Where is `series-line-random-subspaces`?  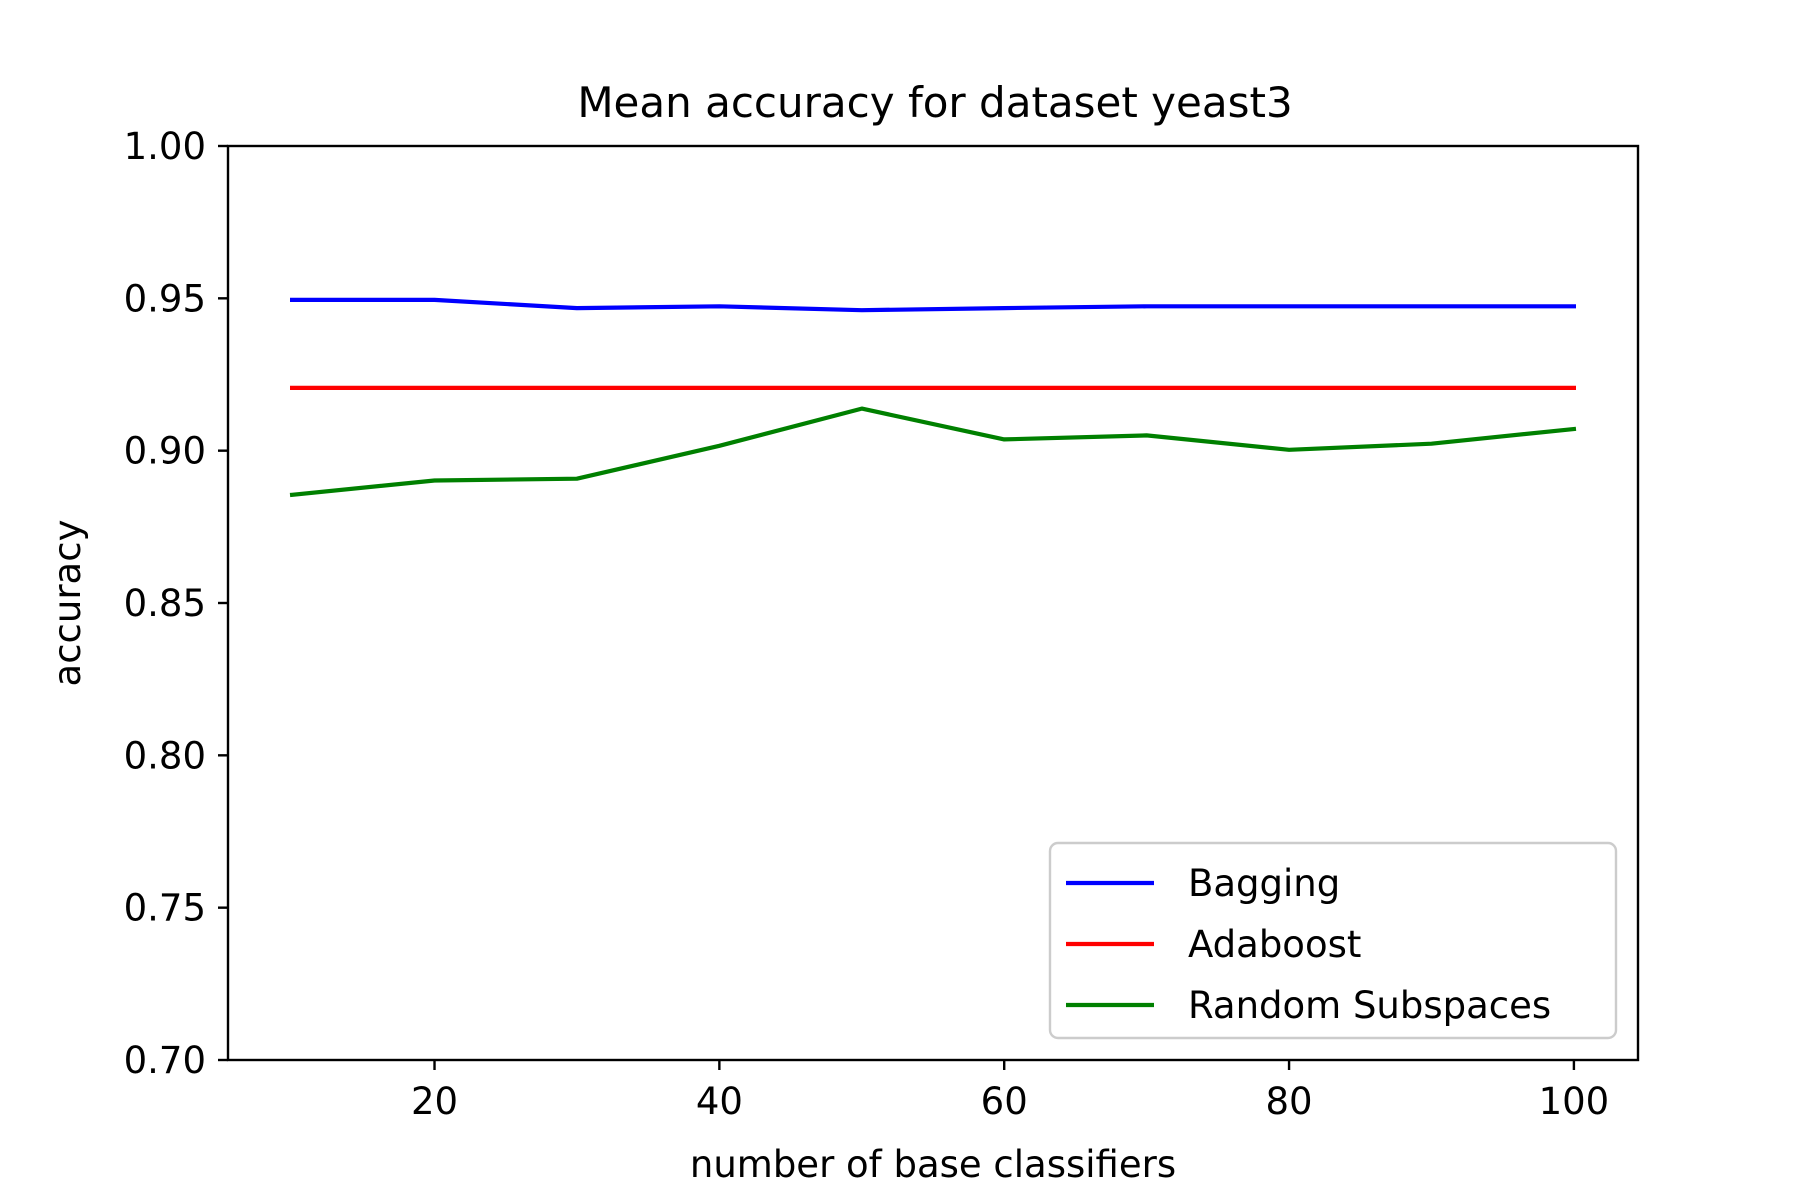
series-line-random-subspaces is located at coordinates (933, 452).